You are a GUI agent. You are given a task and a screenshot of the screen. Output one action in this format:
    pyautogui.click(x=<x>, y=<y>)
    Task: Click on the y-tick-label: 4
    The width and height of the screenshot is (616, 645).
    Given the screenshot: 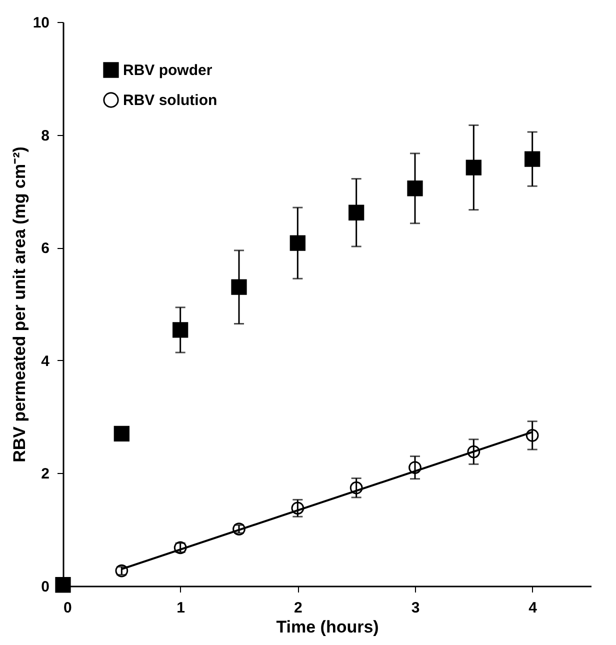 What is the action you would take?
    pyautogui.click(x=45, y=361)
    